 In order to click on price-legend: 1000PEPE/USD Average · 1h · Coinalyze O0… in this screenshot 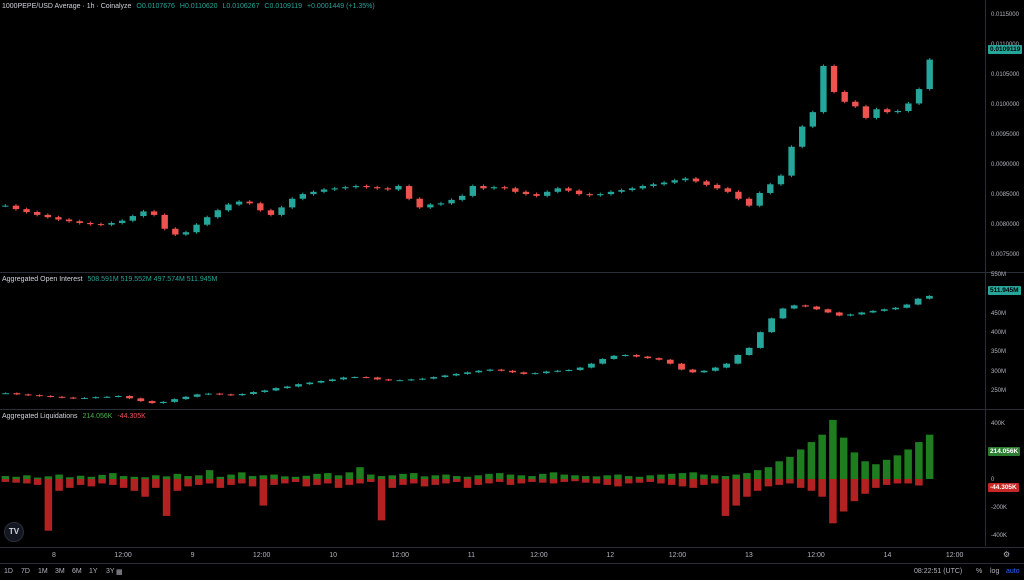, I will do `click(190, 6)`.